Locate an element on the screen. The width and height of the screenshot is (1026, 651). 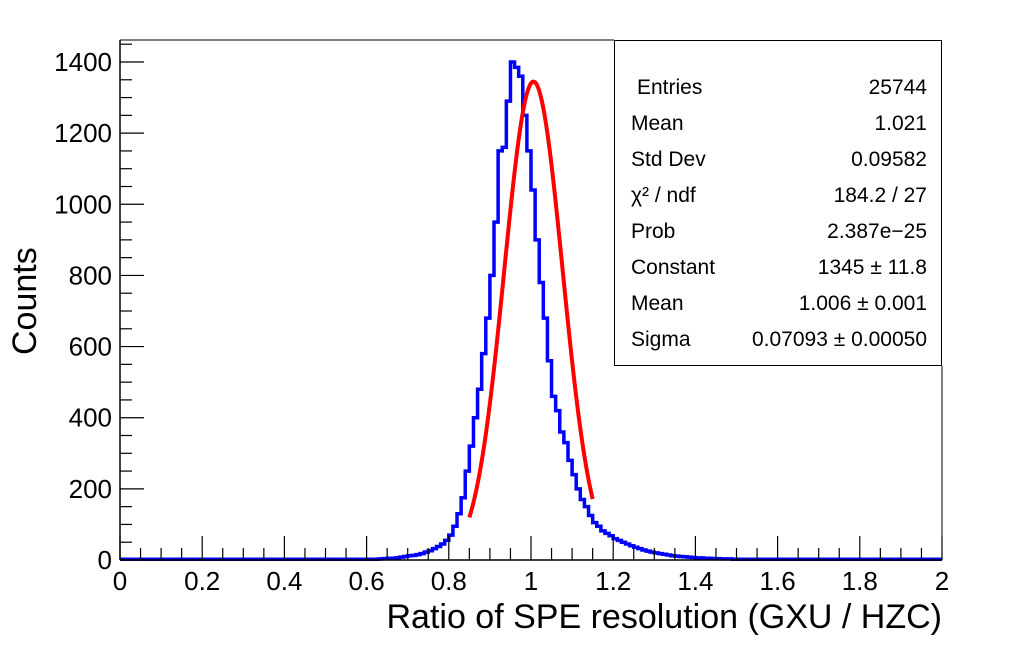
fit-curve is located at coordinates (531, 298).